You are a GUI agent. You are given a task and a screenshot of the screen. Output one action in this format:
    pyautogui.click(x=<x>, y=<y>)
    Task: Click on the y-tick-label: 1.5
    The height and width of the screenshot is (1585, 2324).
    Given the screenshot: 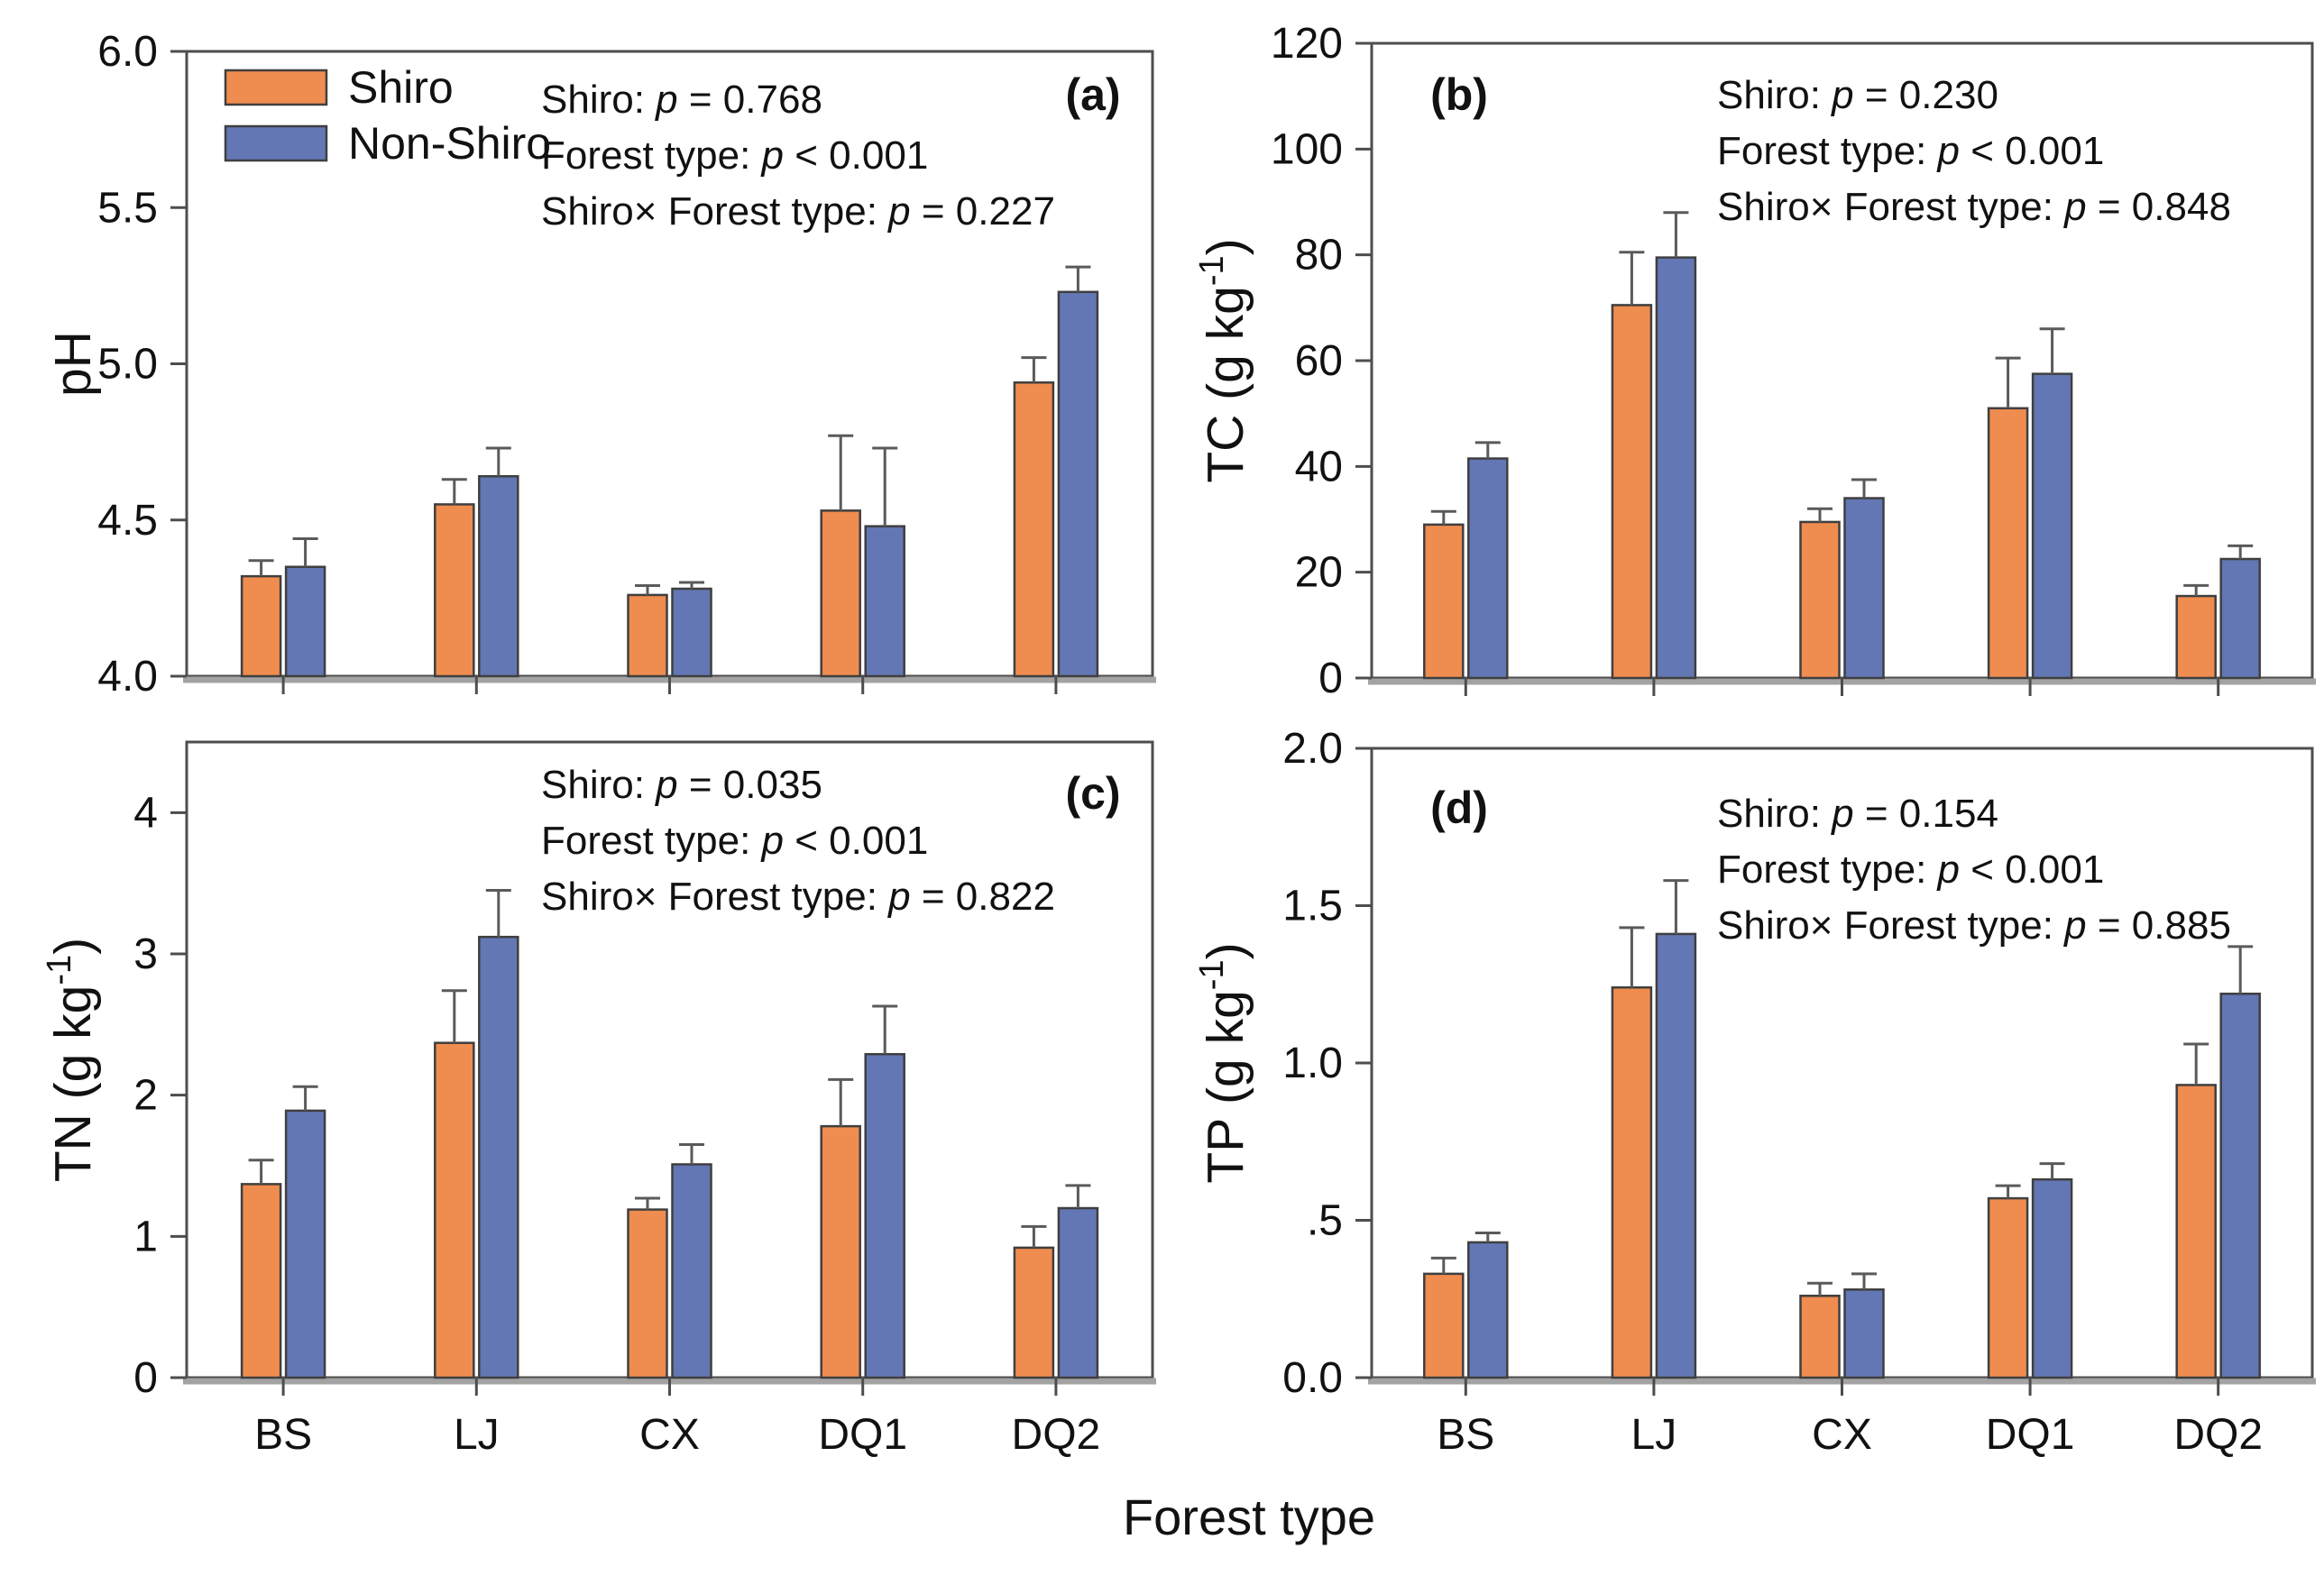 What is the action you would take?
    pyautogui.click(x=1312, y=906)
    